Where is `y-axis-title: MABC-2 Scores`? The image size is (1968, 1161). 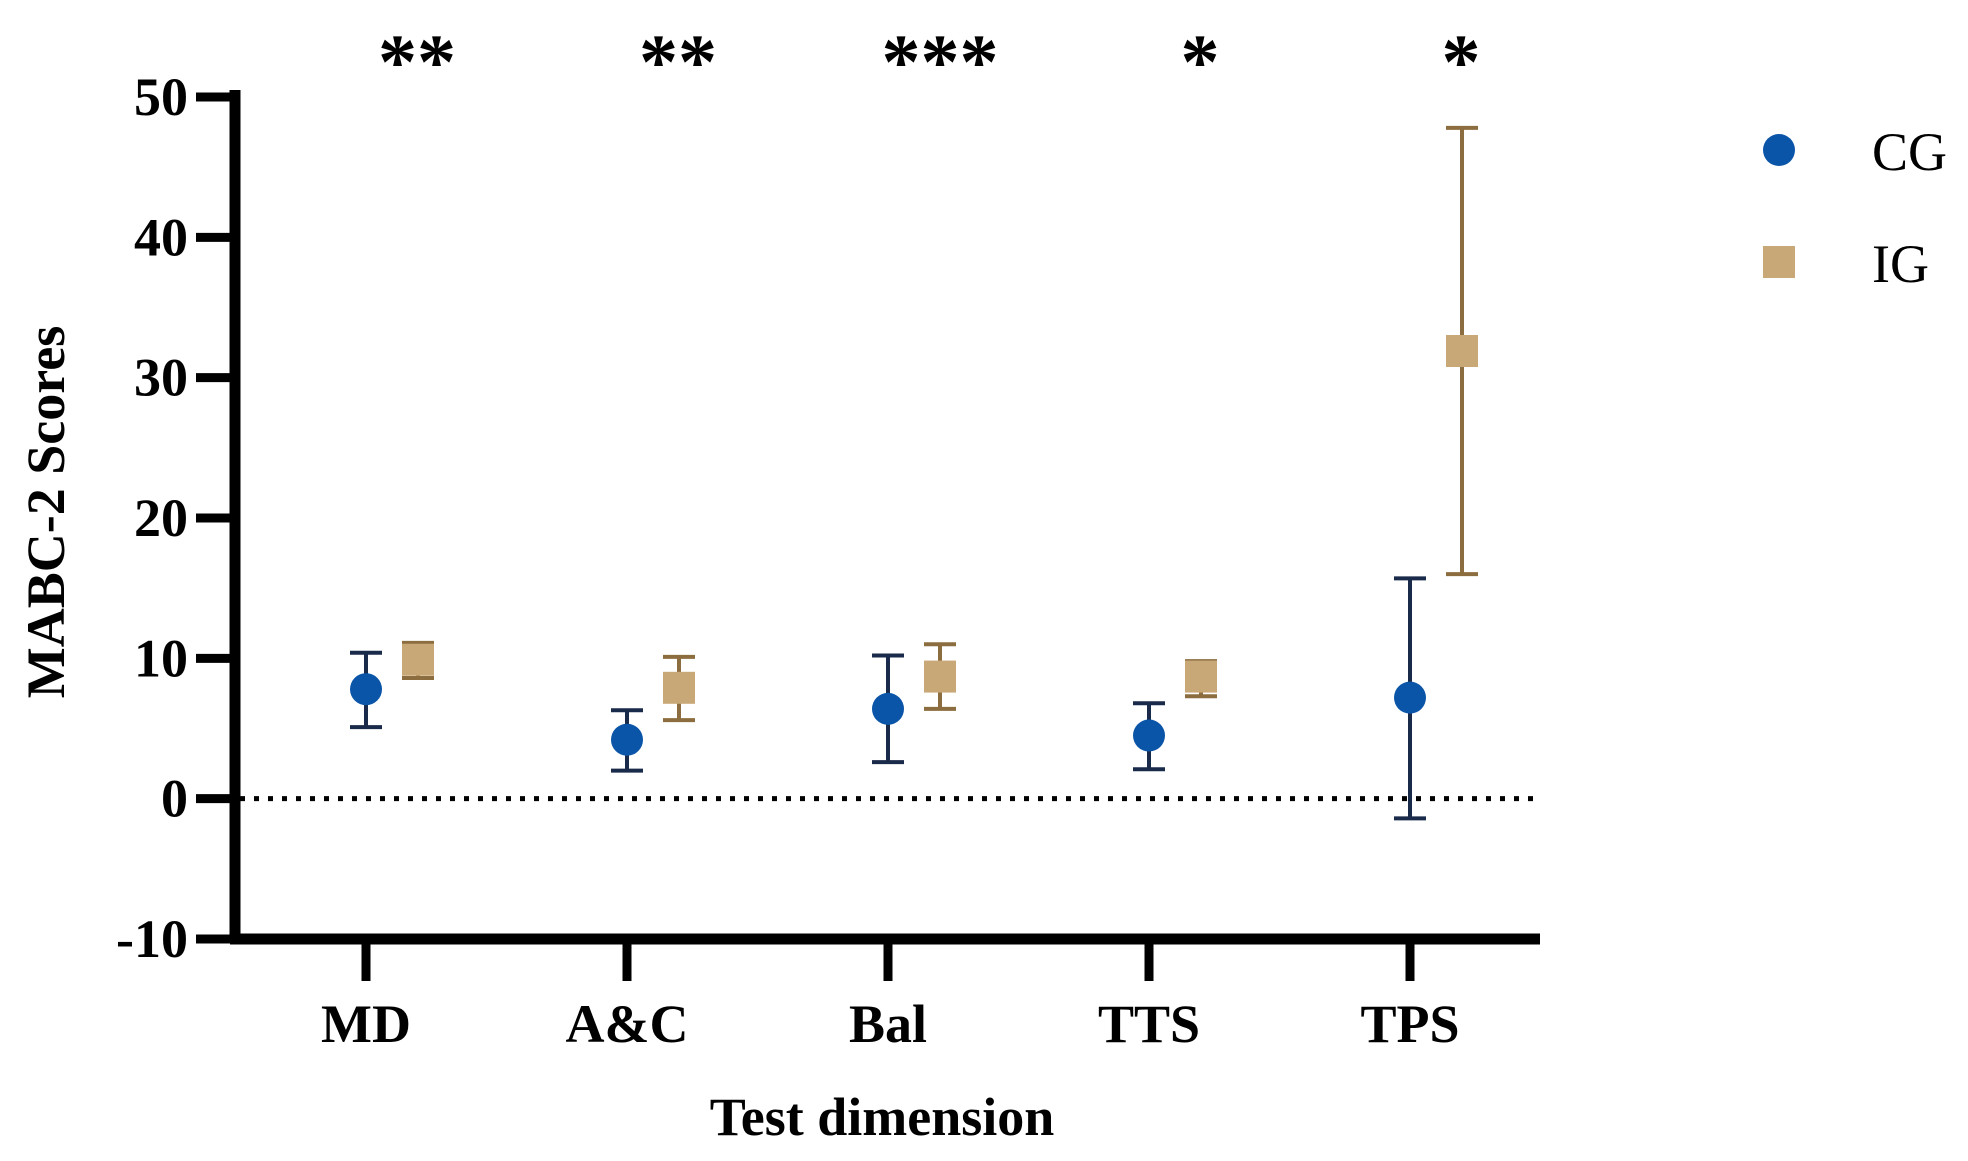 y-axis-title: MABC-2 Scores is located at coordinates (46, 512).